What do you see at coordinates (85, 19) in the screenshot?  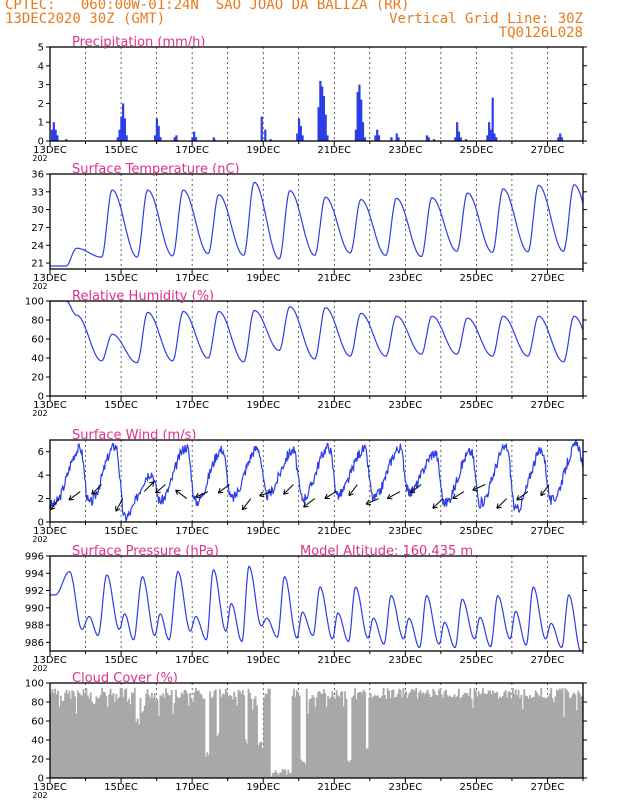 I see `run-date: 13DEC2020 30Z (GMT)` at bounding box center [85, 19].